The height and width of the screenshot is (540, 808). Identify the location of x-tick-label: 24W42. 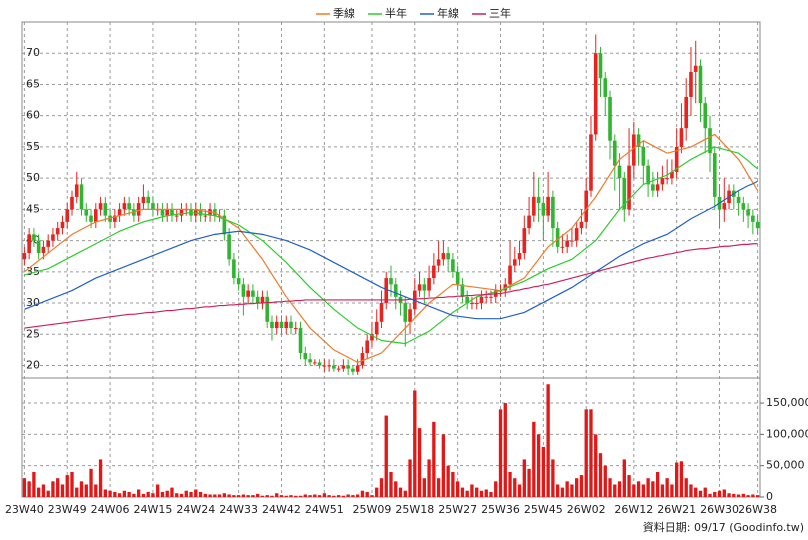
(281, 509).